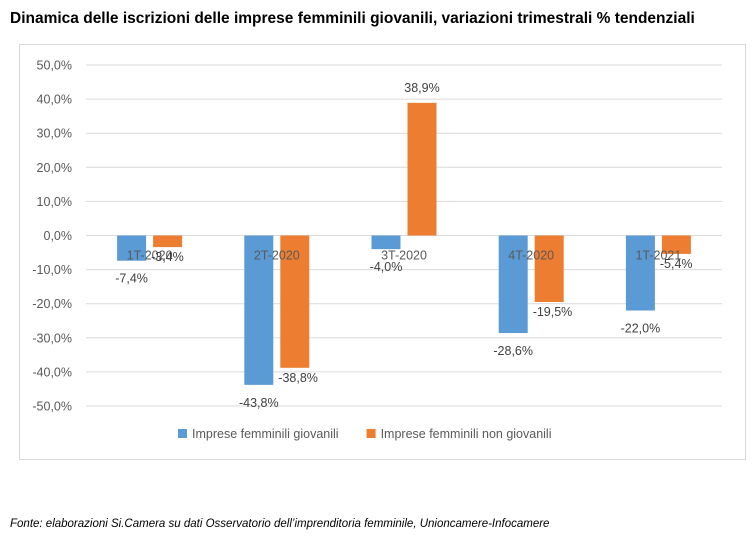 The width and height of the screenshot is (756, 553). Describe the element at coordinates (54, 202) in the screenshot. I see `y-tick-label: 10,0%` at that location.